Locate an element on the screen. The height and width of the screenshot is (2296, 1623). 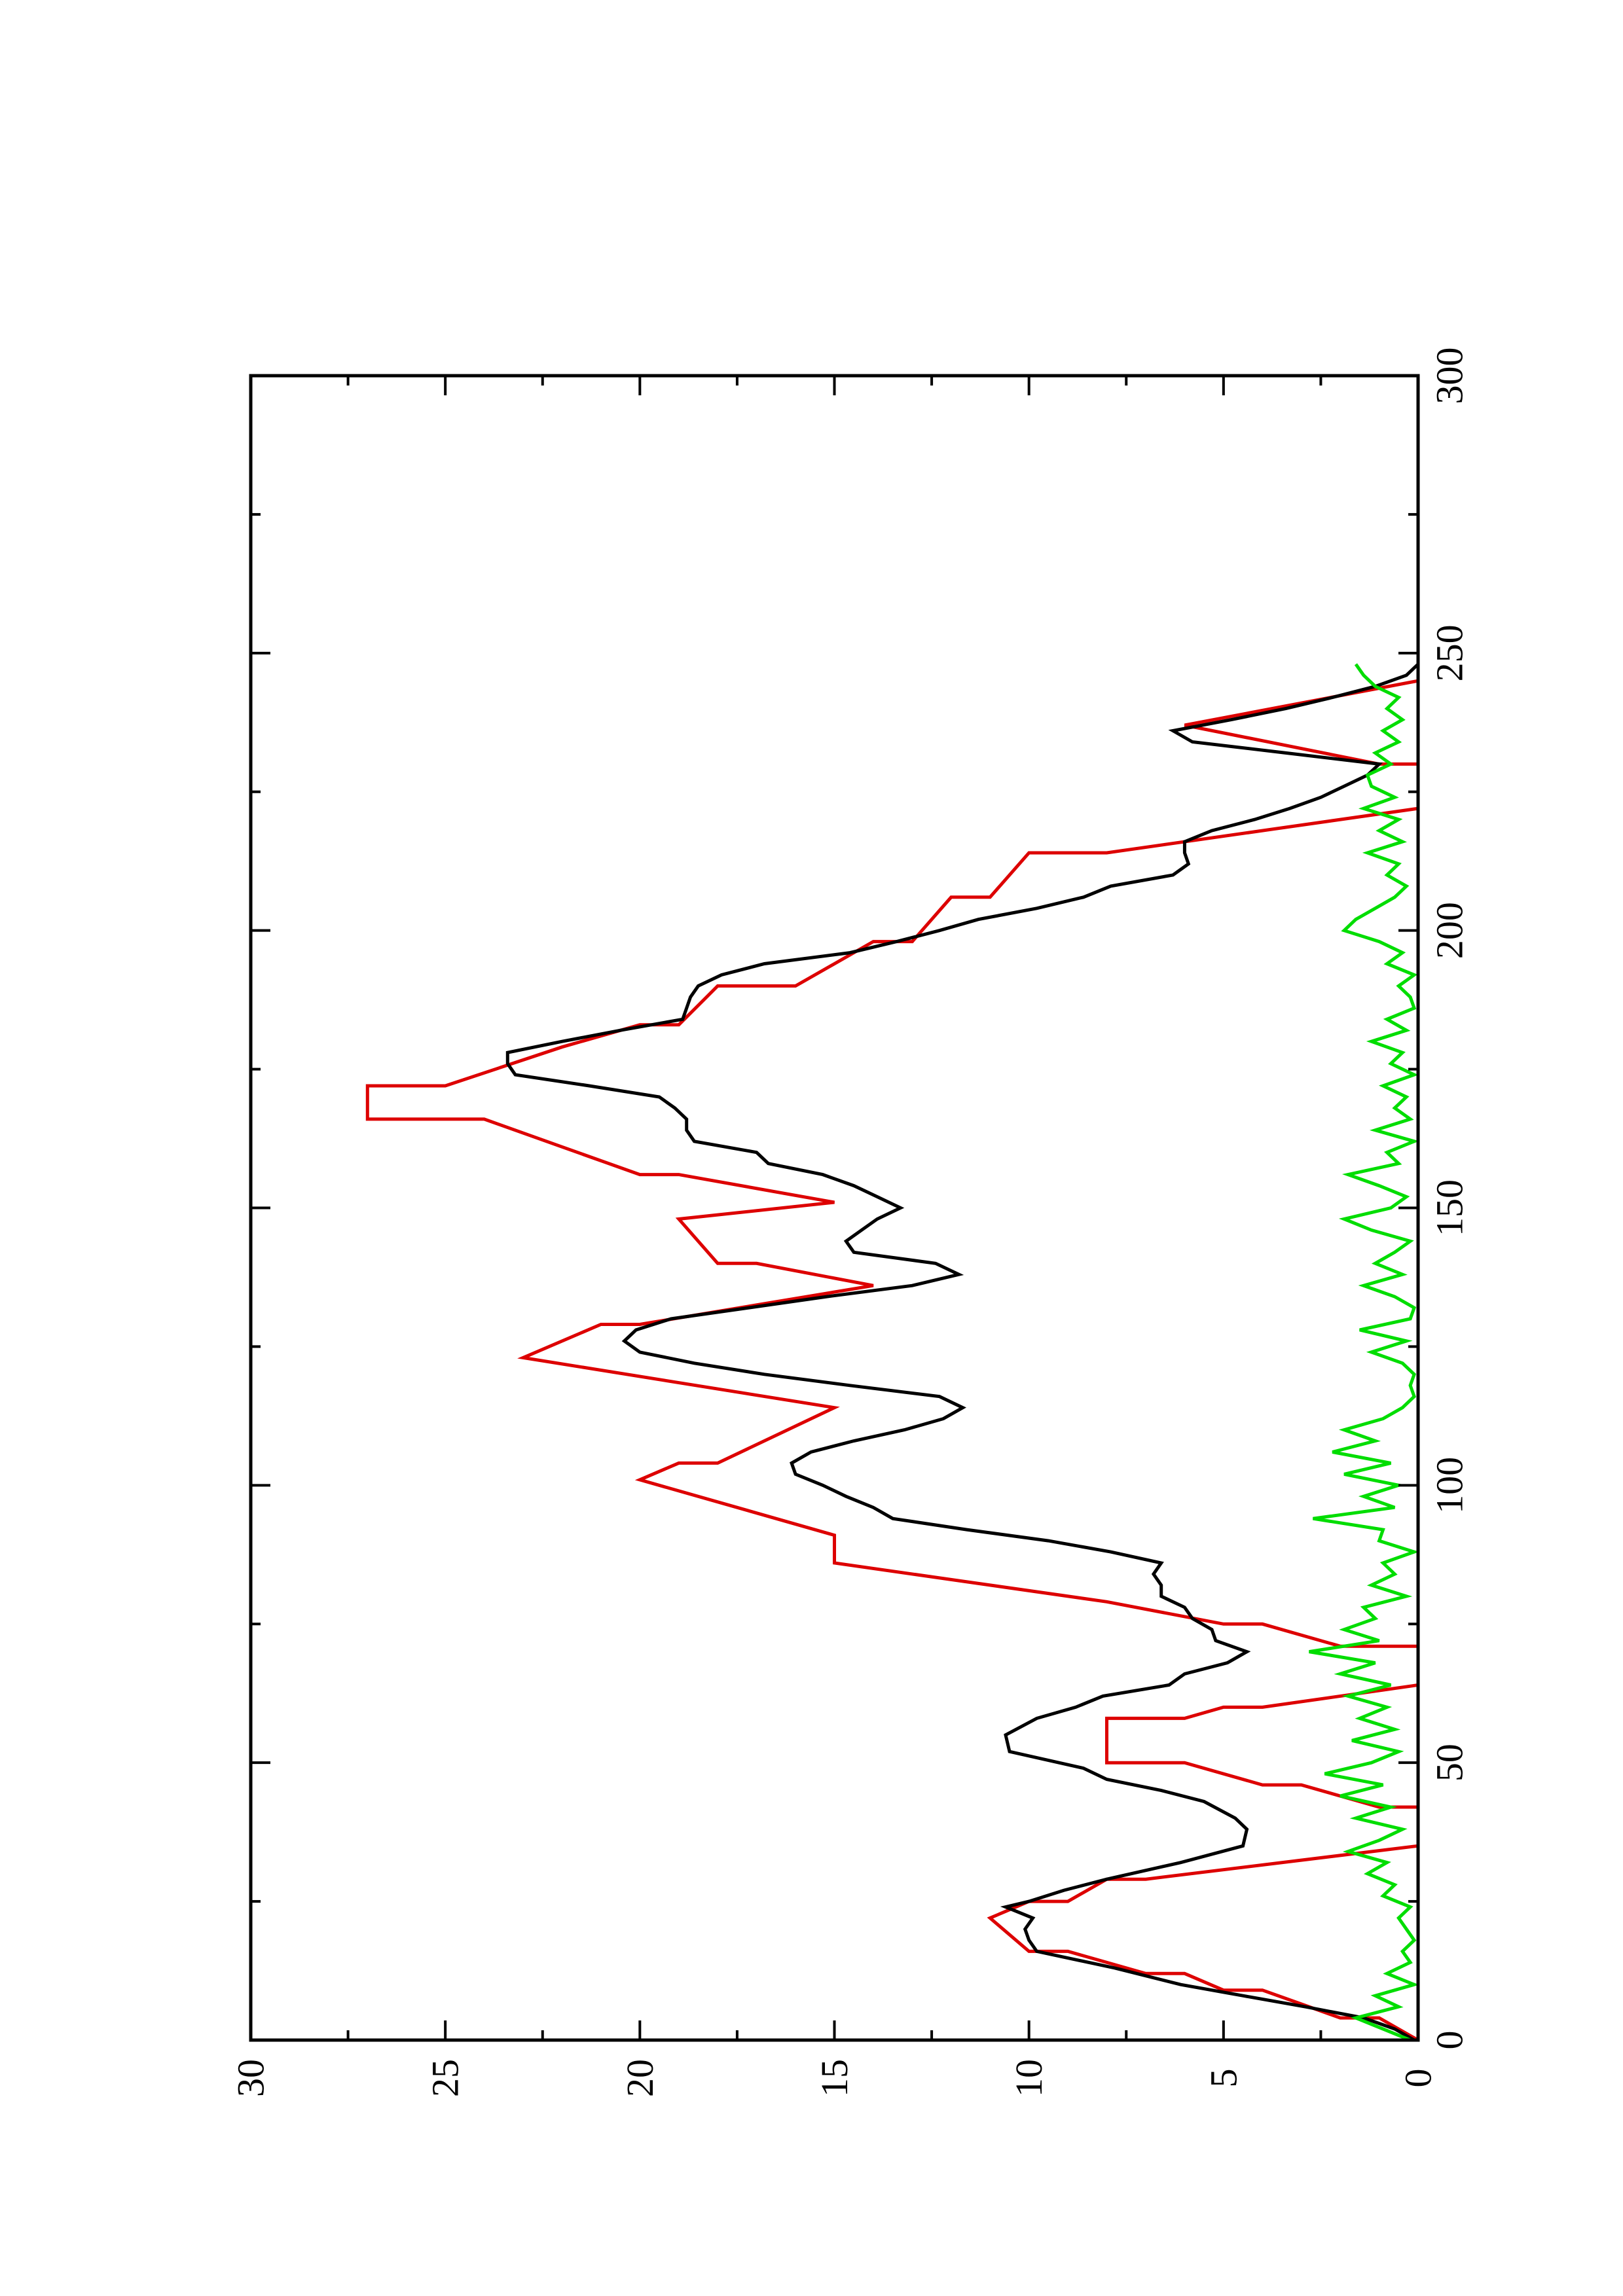
y-tick-label: 25 is located at coordinates (445, 2078).